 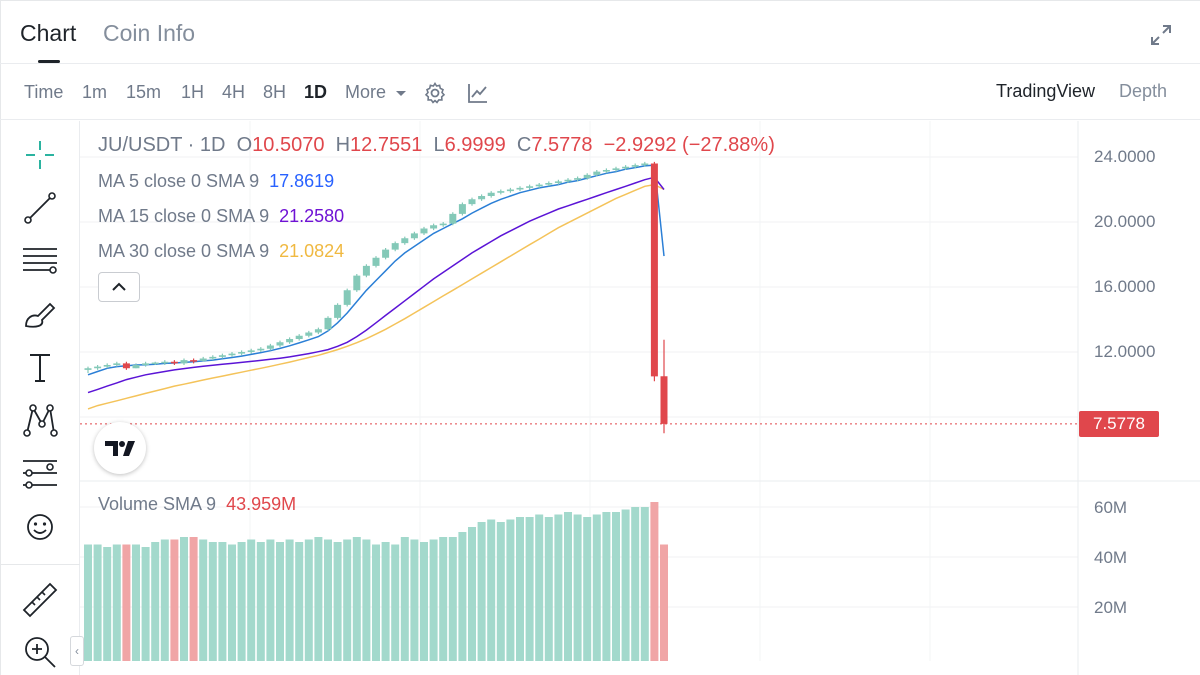 What do you see at coordinates (40, 398) in the screenshot?
I see `drawing-toolbar` at bounding box center [40, 398].